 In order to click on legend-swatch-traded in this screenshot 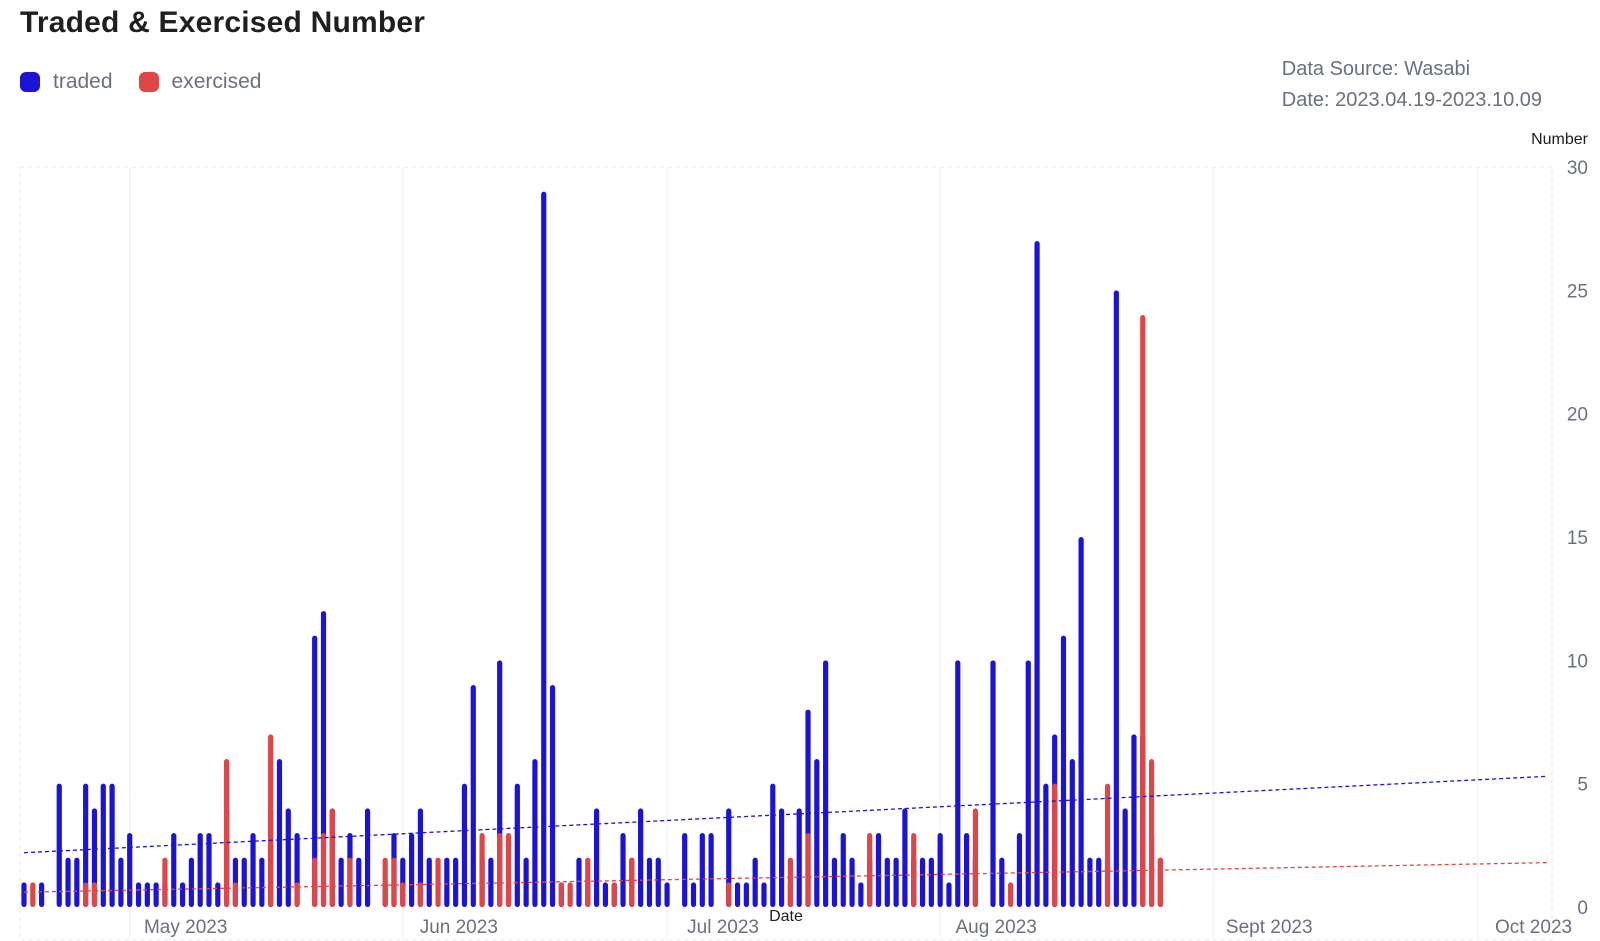, I will do `click(30, 82)`.